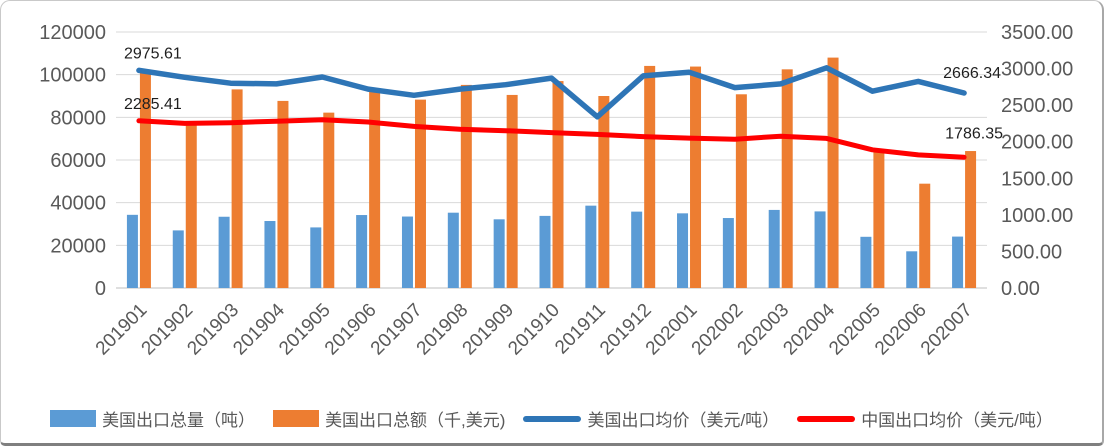  What do you see at coordinates (947, 330) in the screenshot?
I see `x-axis-tick-label: 202007` at bounding box center [947, 330].